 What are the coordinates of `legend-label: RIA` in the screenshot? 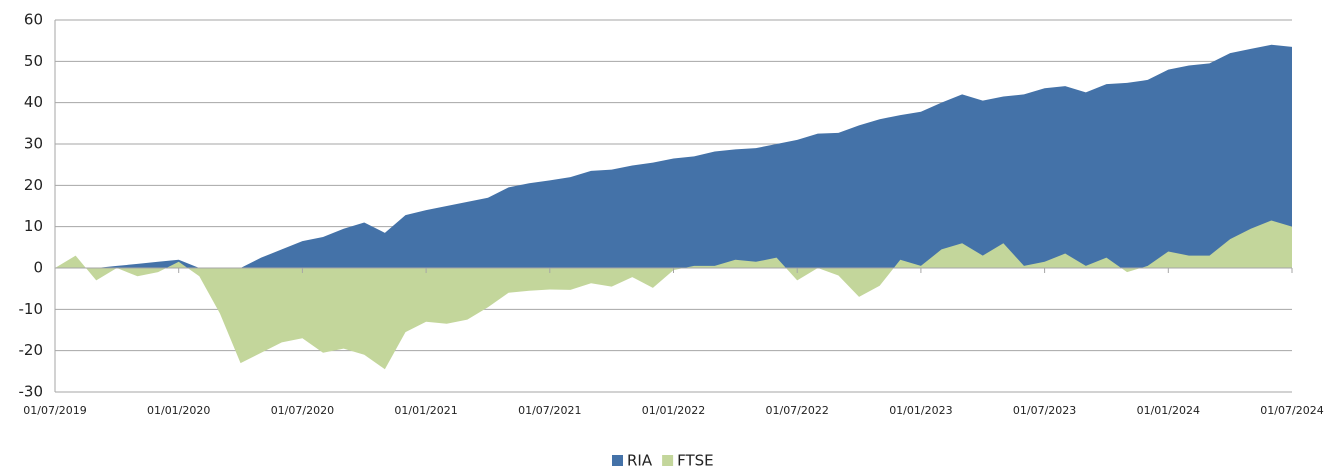 It's located at (640, 460).